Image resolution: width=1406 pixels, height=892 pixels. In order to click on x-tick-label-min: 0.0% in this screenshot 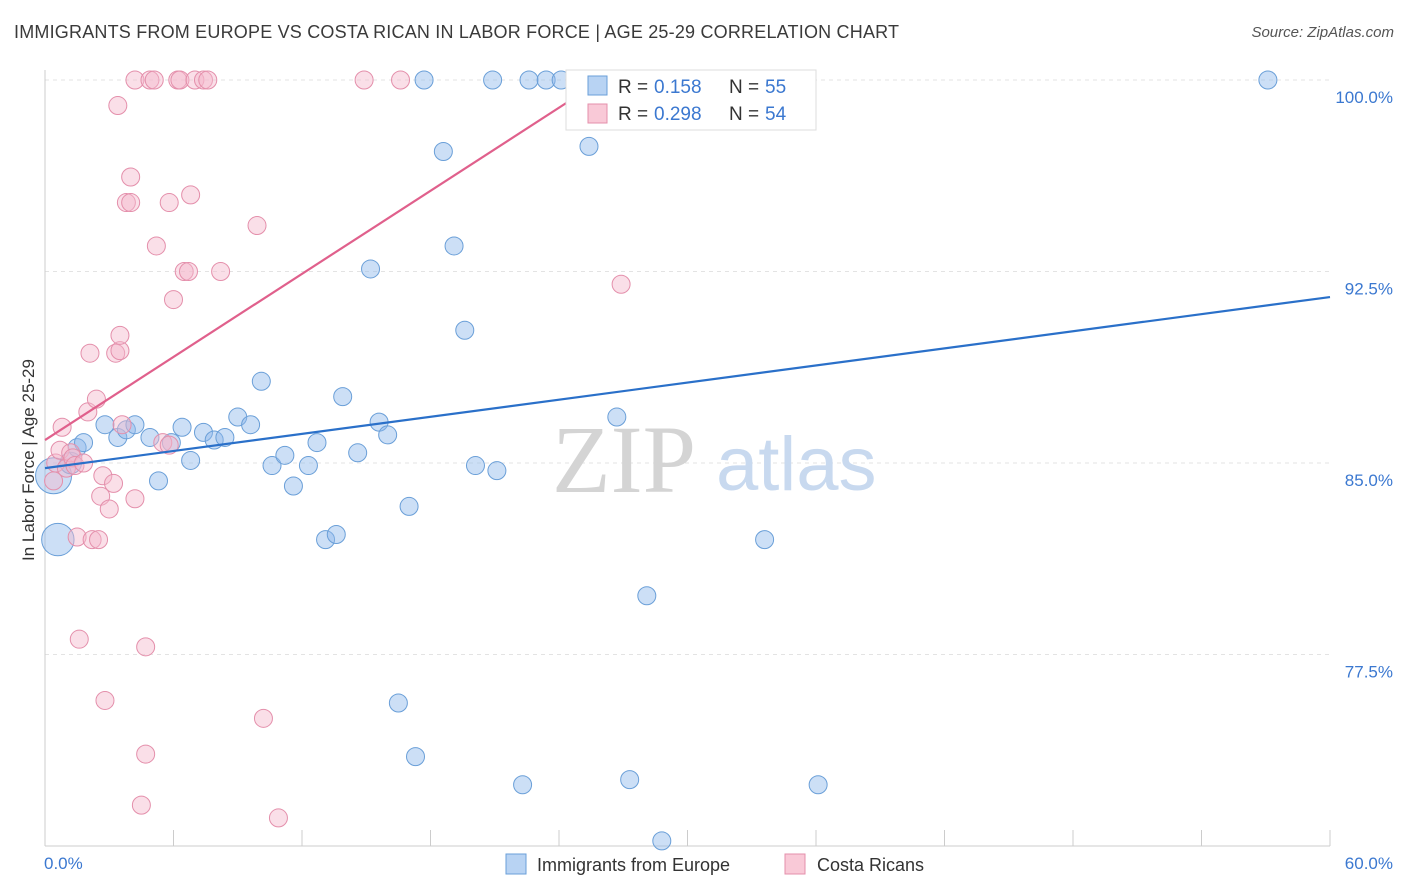, I will do `click(63, 863)`.